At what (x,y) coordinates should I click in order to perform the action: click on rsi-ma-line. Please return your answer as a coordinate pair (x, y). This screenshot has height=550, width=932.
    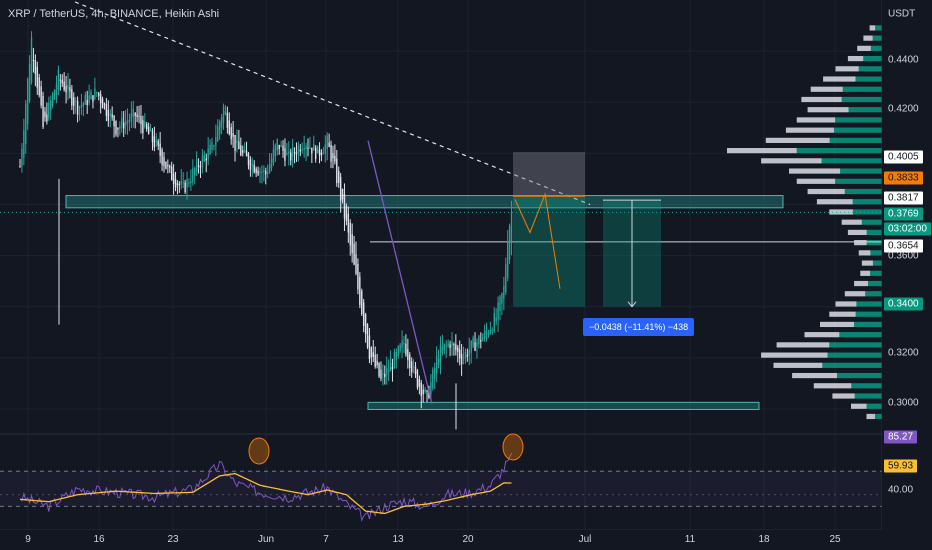
    Looking at the image, I should click on (265, 493).